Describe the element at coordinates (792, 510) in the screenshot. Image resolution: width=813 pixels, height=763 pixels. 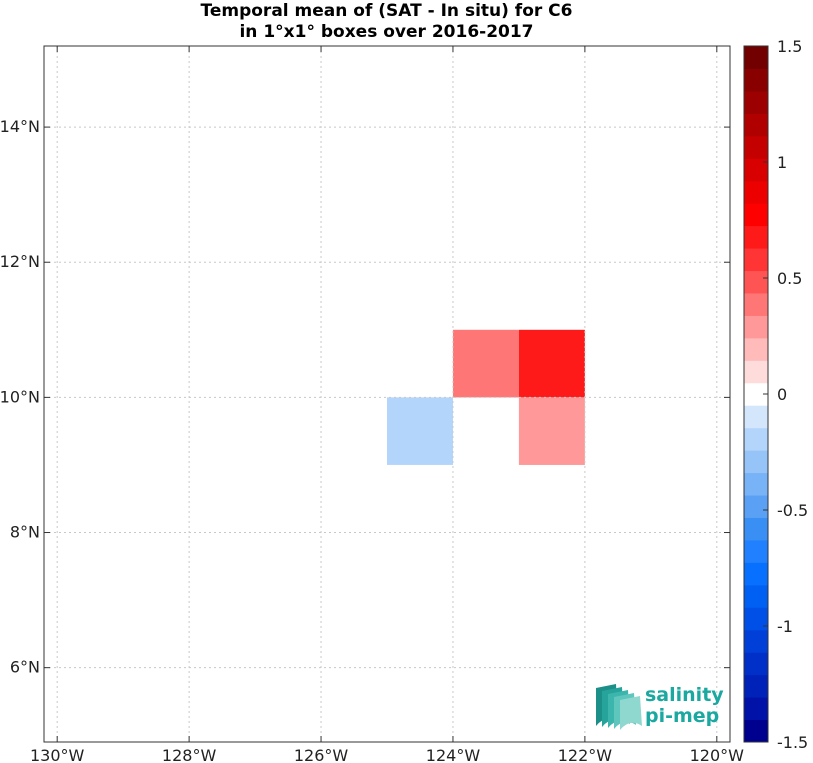
I see `colorbar-tick-label-4: -0.5` at that location.